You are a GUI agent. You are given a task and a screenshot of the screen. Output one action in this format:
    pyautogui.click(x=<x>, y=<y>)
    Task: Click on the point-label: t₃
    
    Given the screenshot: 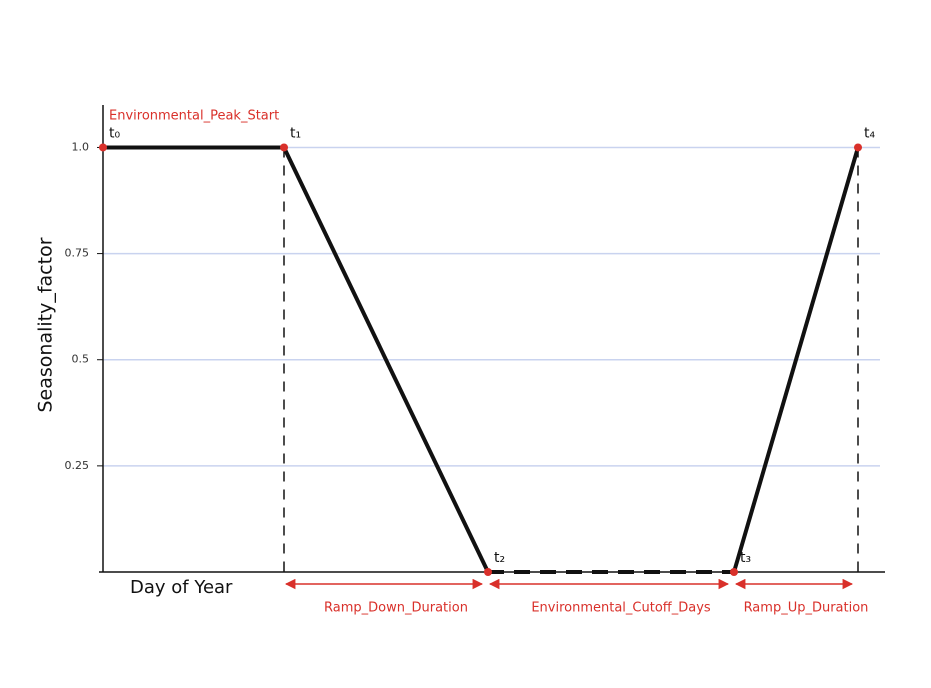 What is the action you would take?
    pyautogui.click(x=745, y=558)
    